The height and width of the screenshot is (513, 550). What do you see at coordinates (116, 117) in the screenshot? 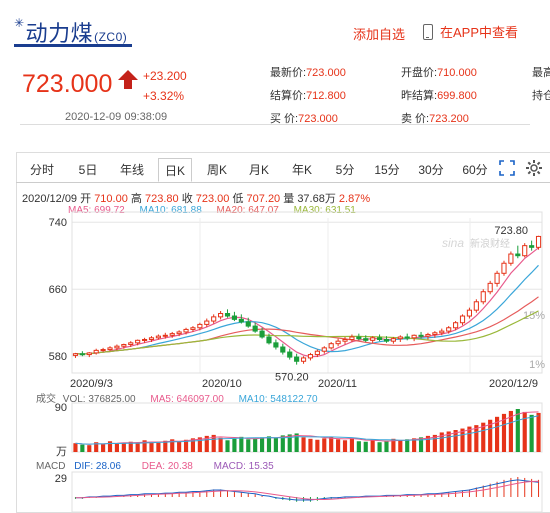
I see `quote-timestamp: 2020-12-09 09:38:09` at bounding box center [116, 117].